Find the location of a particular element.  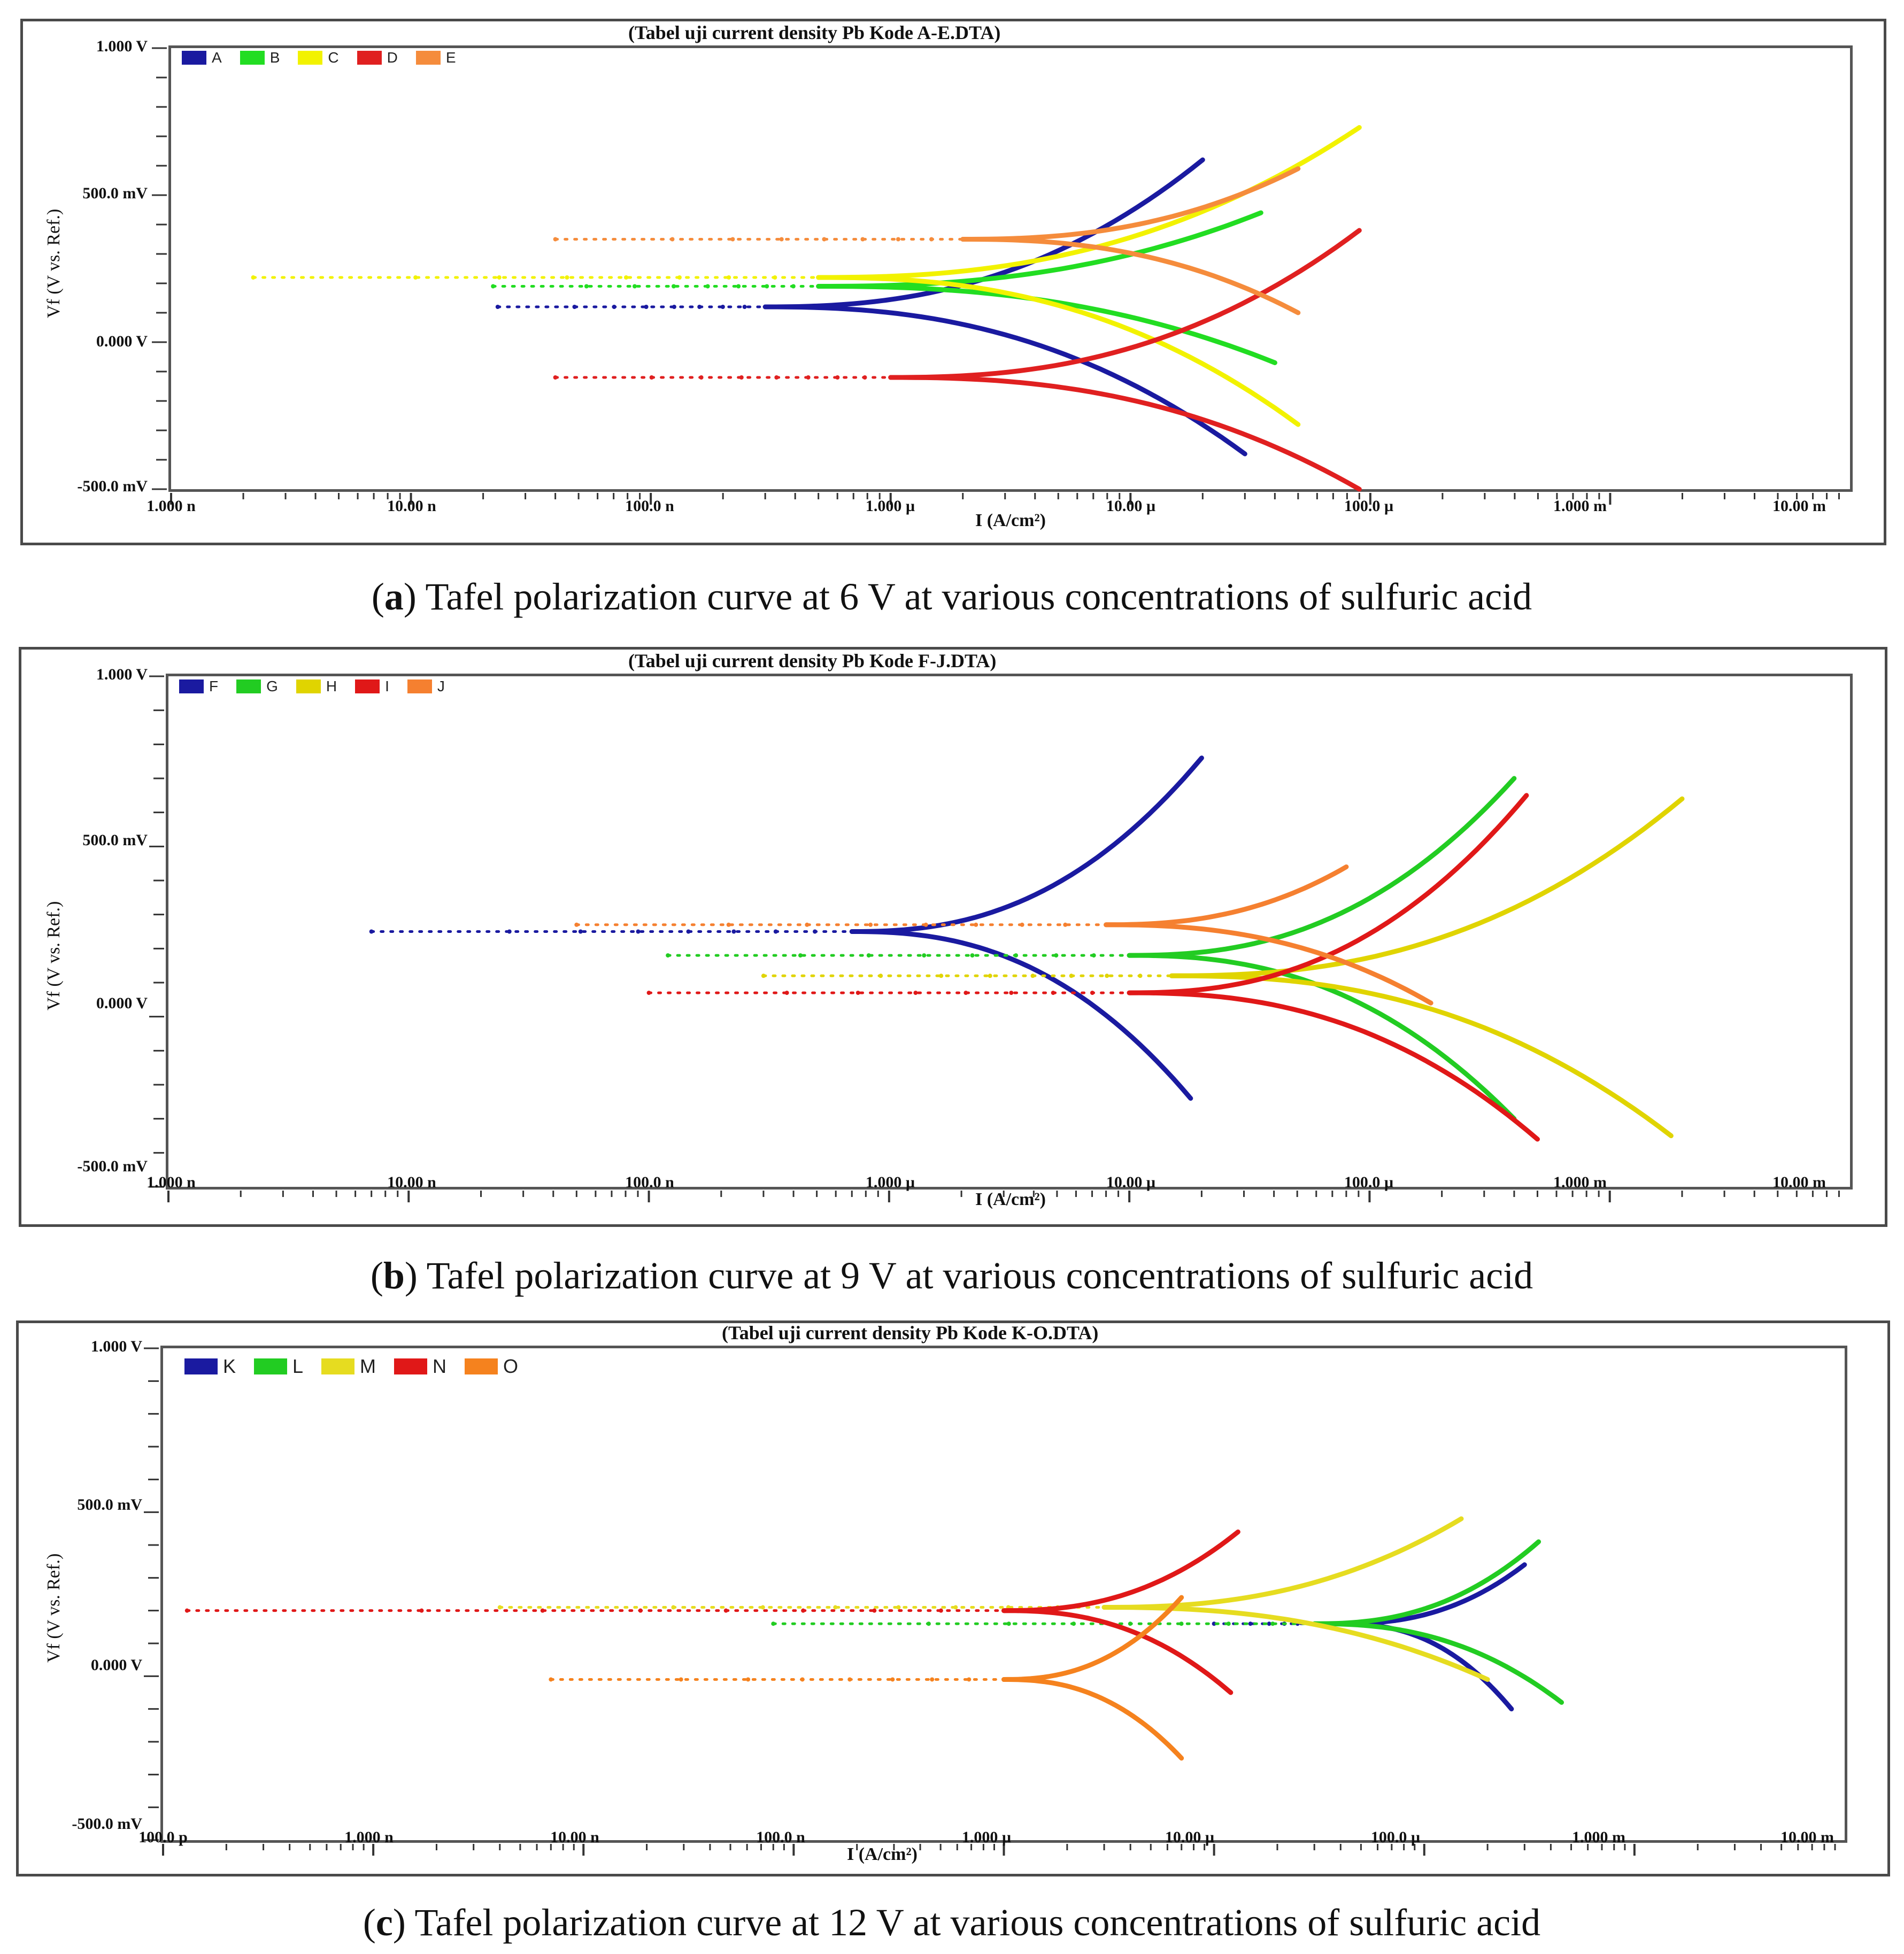

caption-letter: c is located at coordinates (384, 1922).